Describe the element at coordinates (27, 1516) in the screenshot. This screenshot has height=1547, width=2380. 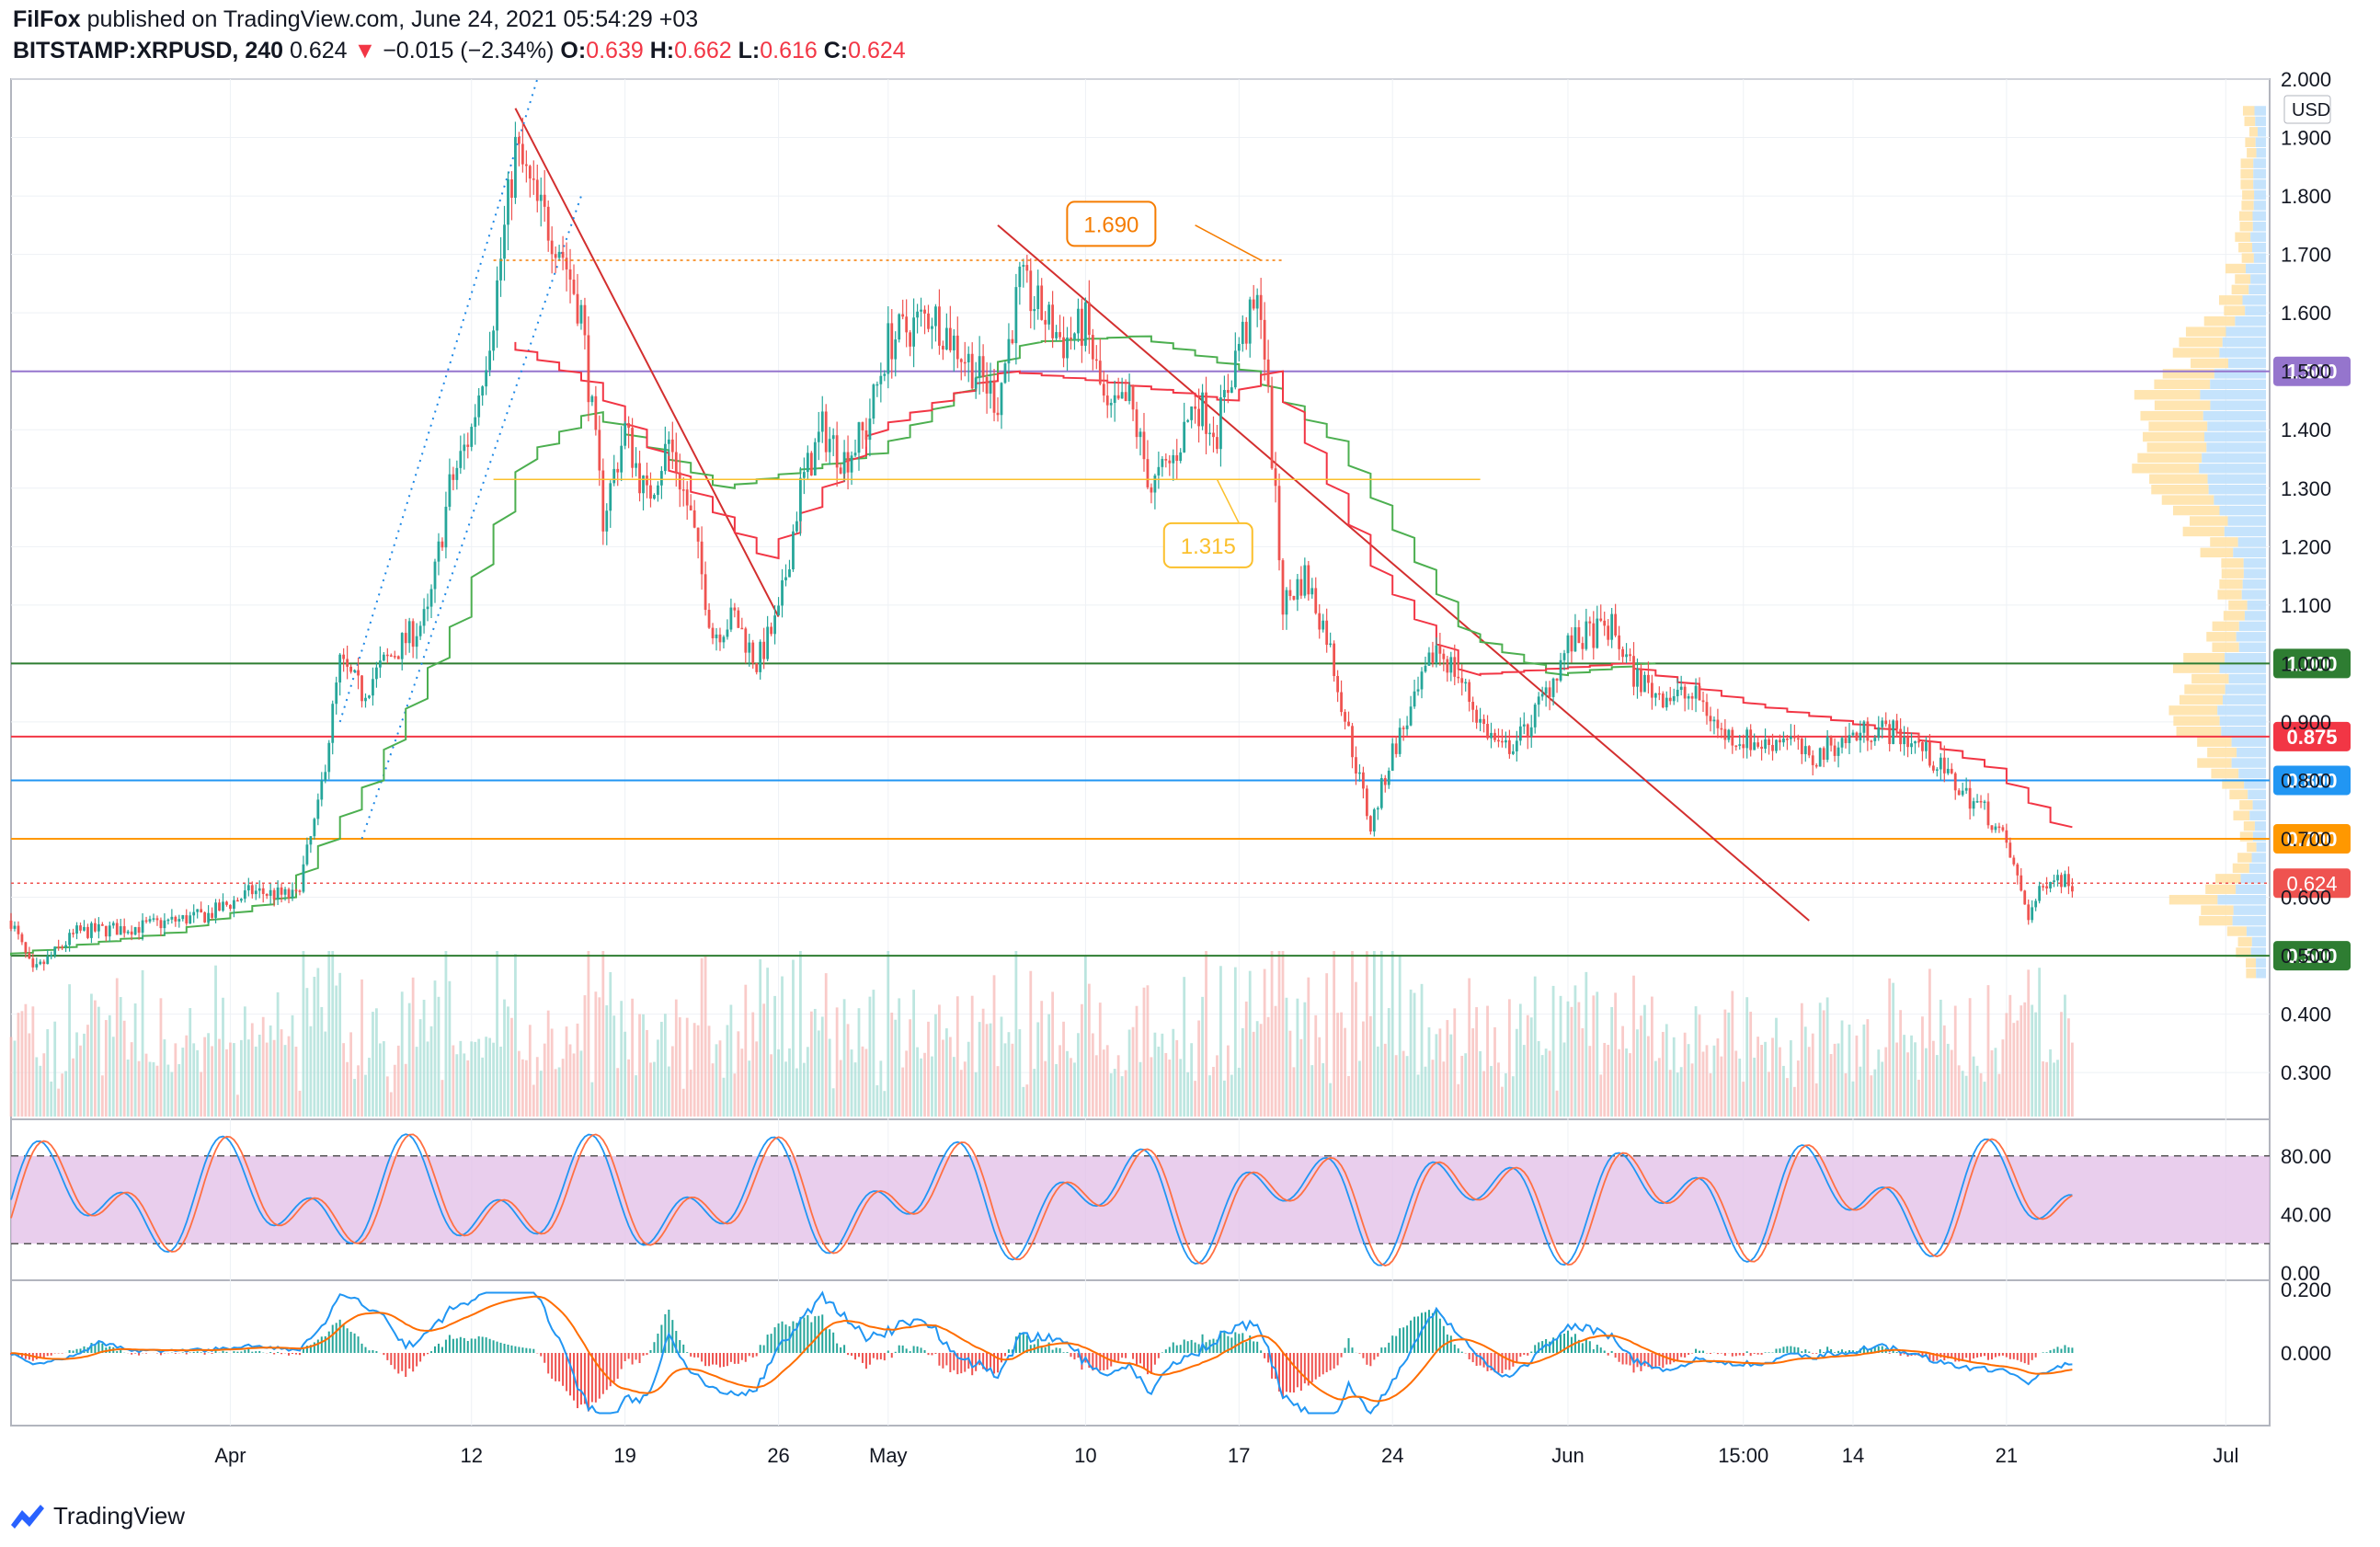
I see `tradingview-logo-icon` at that location.